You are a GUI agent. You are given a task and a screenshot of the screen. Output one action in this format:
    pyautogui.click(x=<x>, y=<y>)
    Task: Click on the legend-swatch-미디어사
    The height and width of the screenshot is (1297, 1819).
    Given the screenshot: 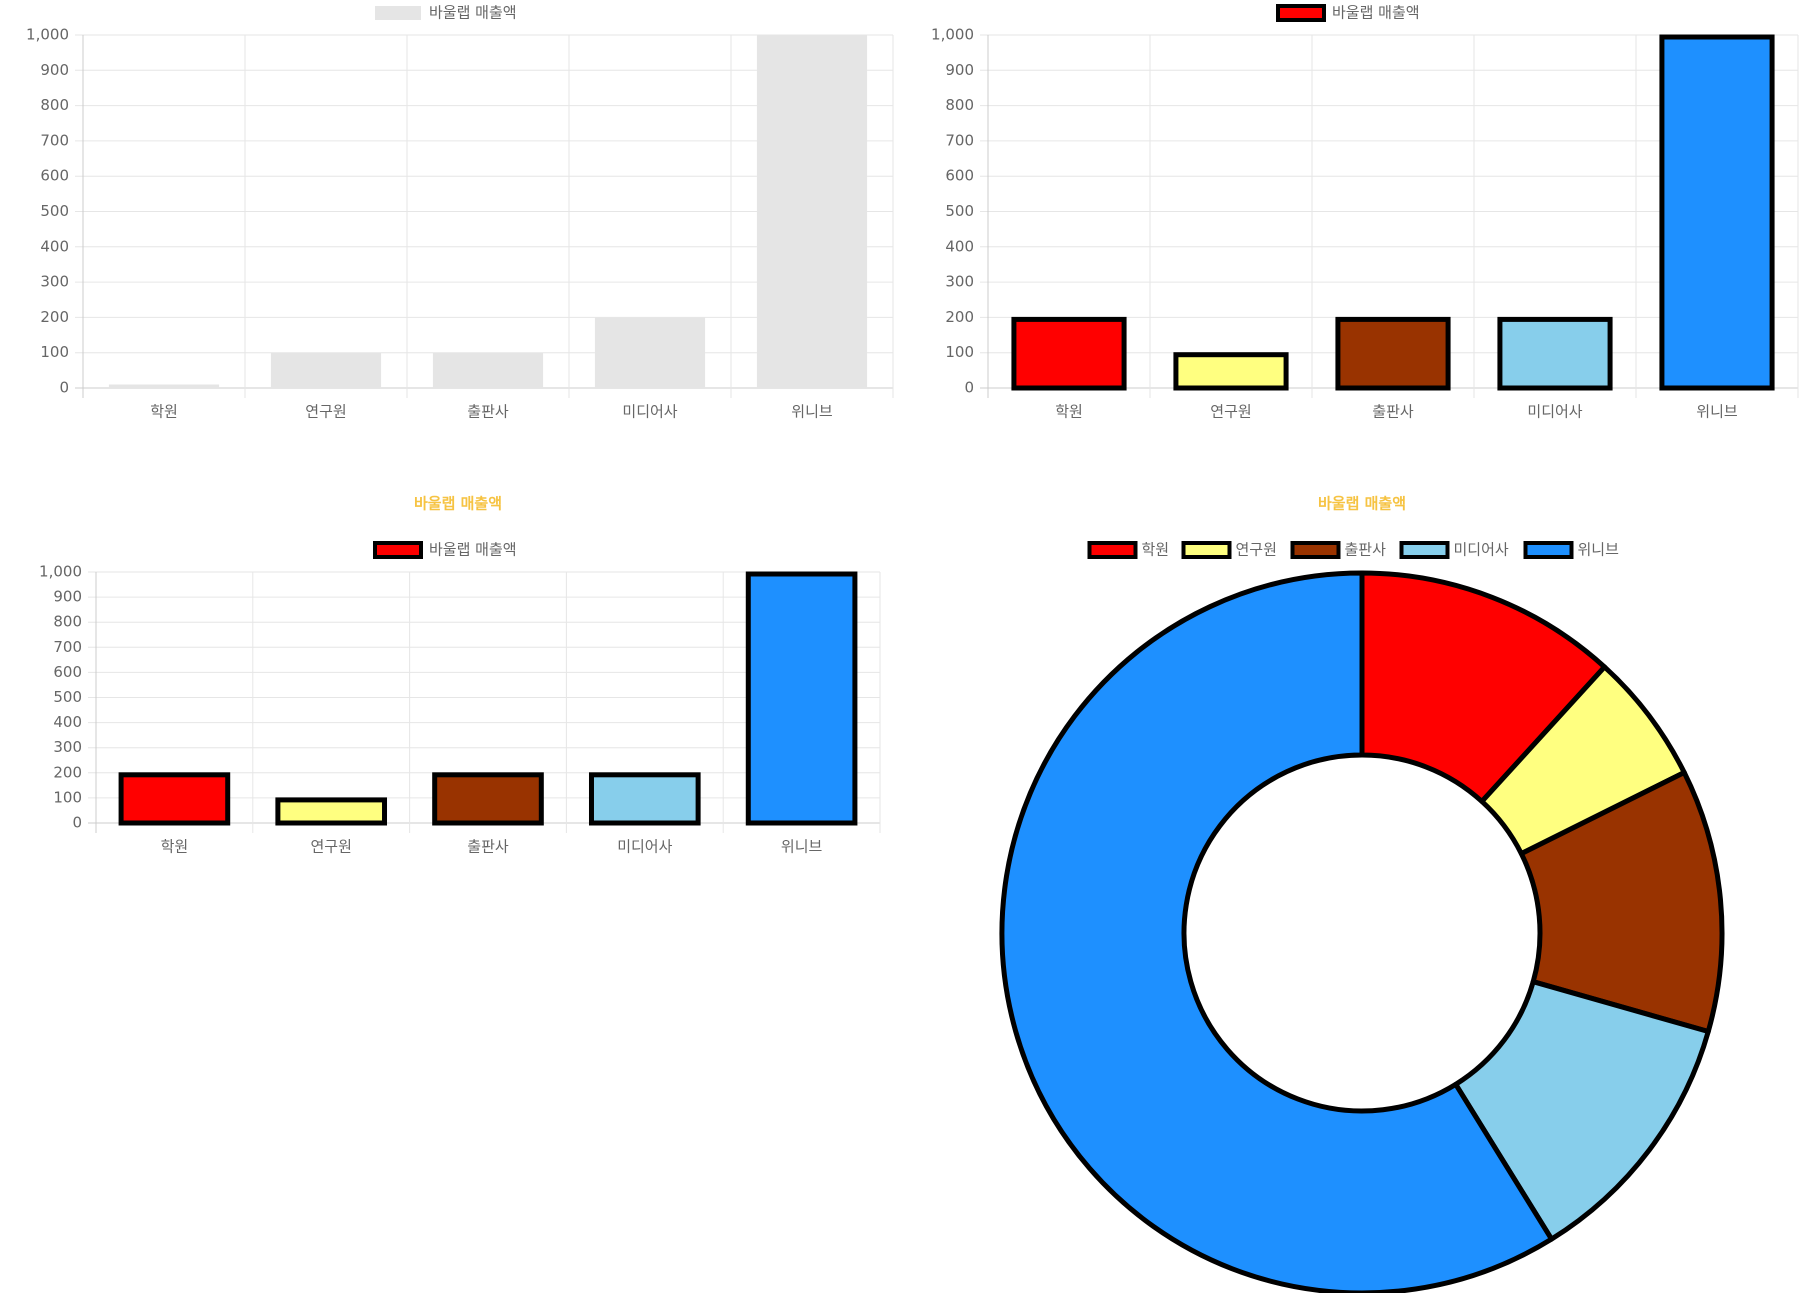 What is the action you would take?
    pyautogui.click(x=1424, y=550)
    